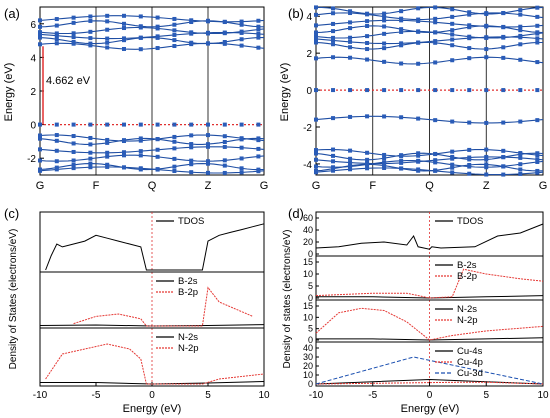  Describe the element at coordinates (308, 218) in the screenshot. I see `panel-d-ytick-label: 60` at that location.